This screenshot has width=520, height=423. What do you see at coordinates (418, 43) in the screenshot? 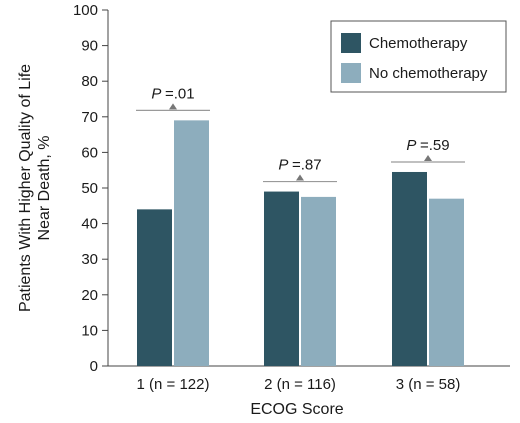
I see `legend-label: Chemotherapy` at bounding box center [418, 43].